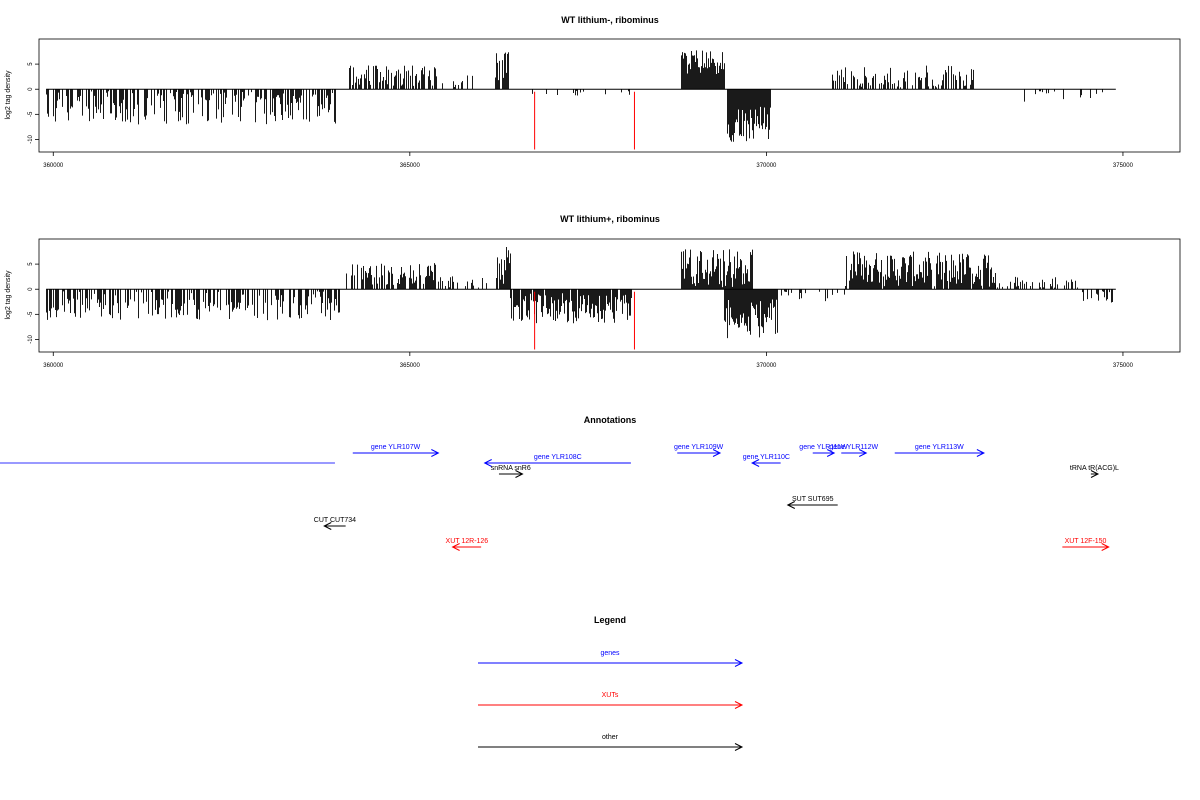  I want to click on annotation-feature: XUT 12R-126, so click(467, 544).